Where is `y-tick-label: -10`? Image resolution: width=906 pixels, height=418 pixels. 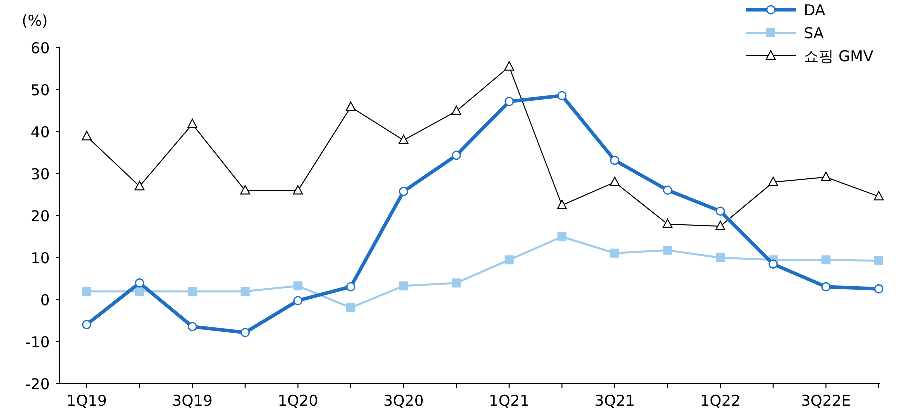 y-tick-label: -10 is located at coordinates (38, 342).